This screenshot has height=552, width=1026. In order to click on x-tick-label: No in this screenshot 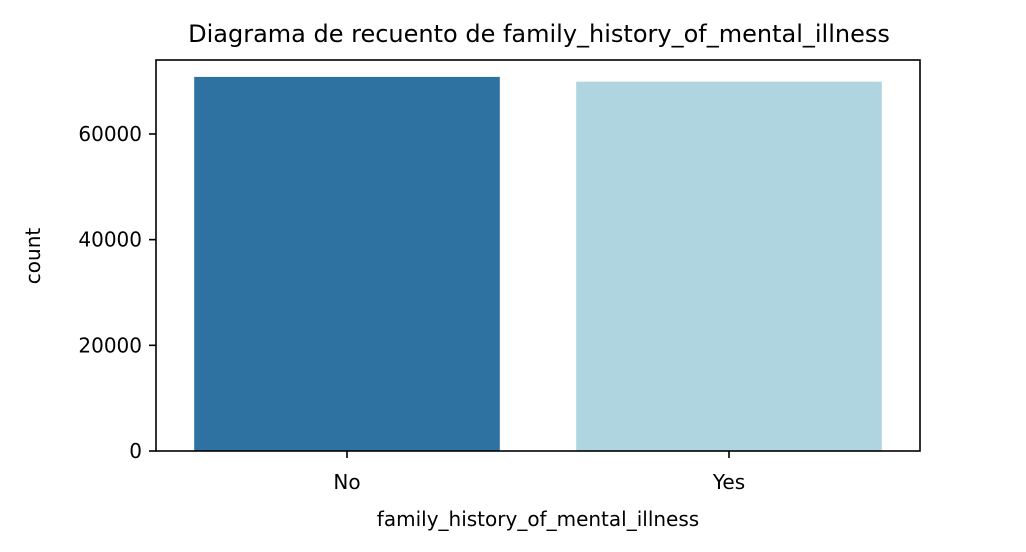, I will do `click(346, 482)`.